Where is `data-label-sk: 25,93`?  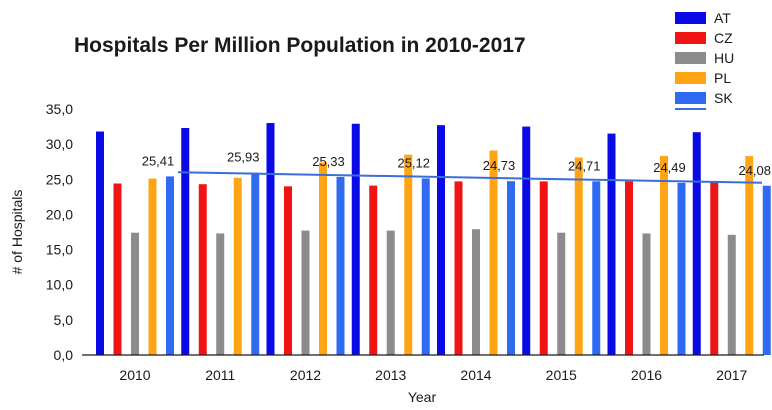 data-label-sk: 25,93 is located at coordinates (243, 157).